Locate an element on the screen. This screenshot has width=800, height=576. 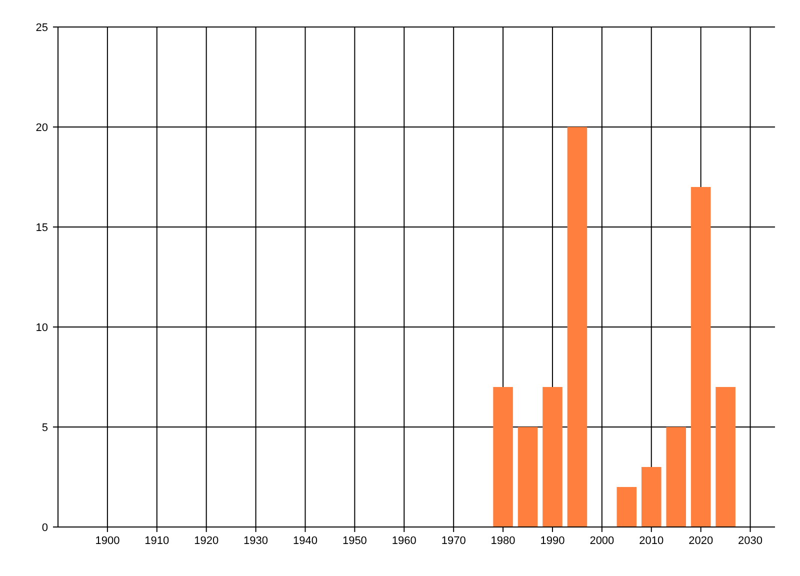
x-tick-label: 1980 is located at coordinates (503, 541).